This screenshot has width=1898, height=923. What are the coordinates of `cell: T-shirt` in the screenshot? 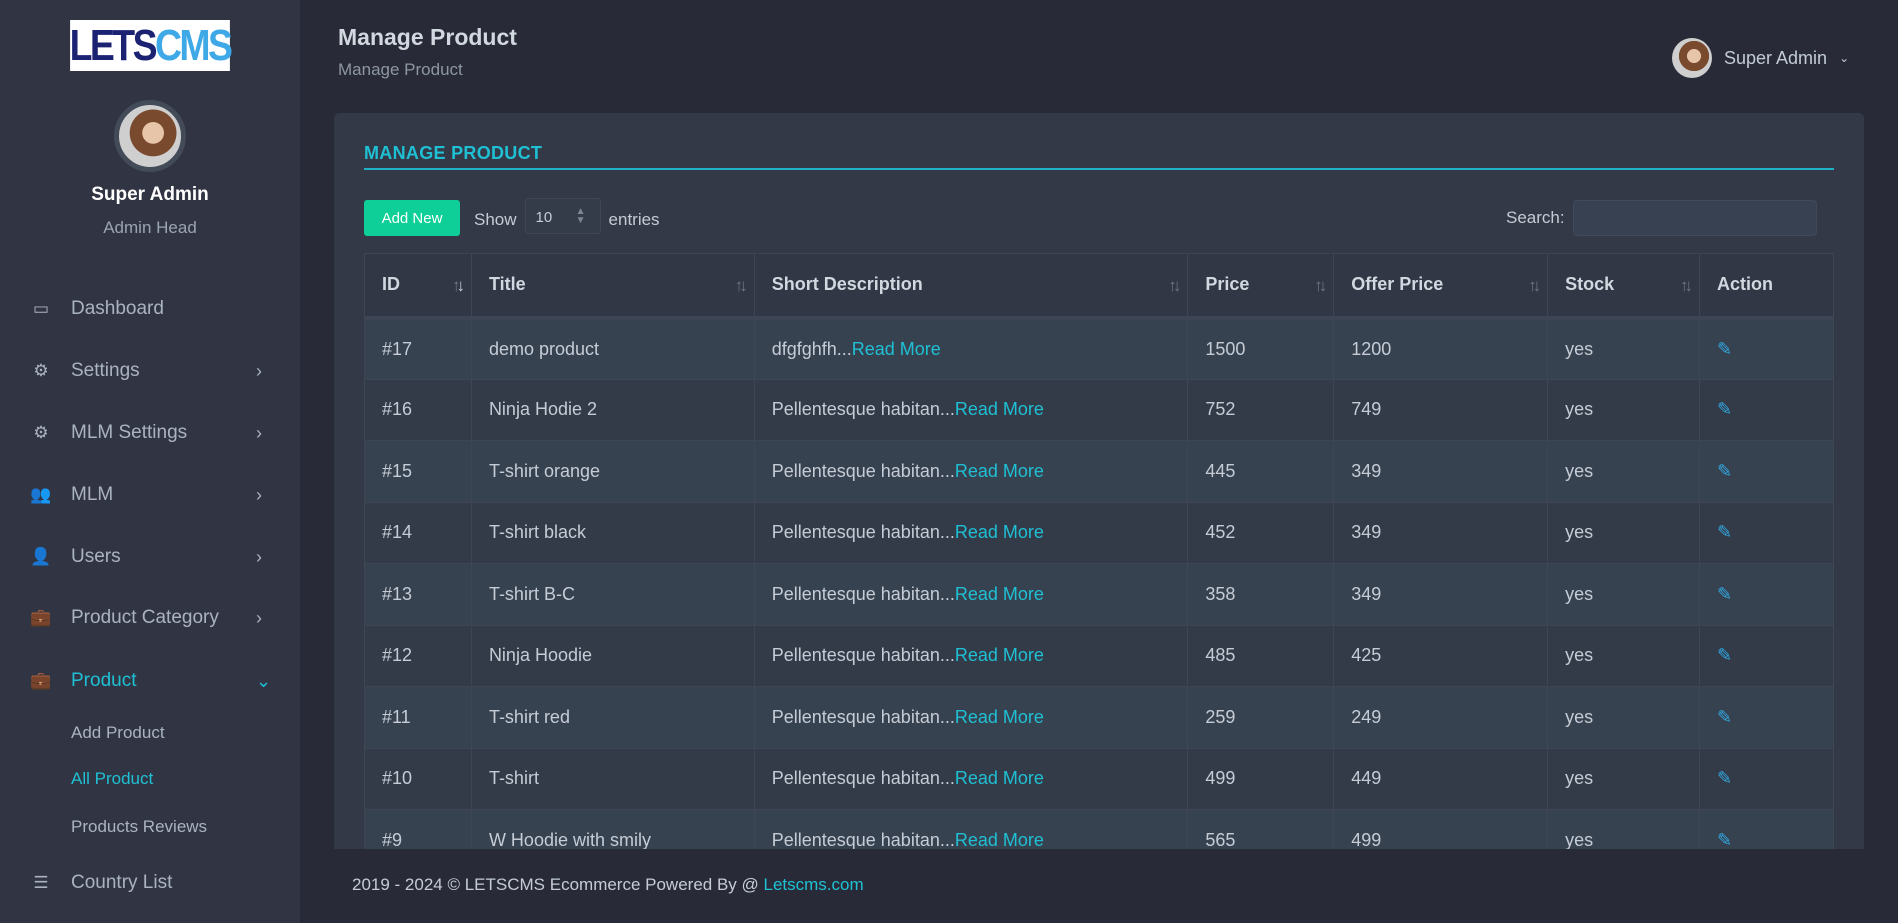 It's located at (612, 778).